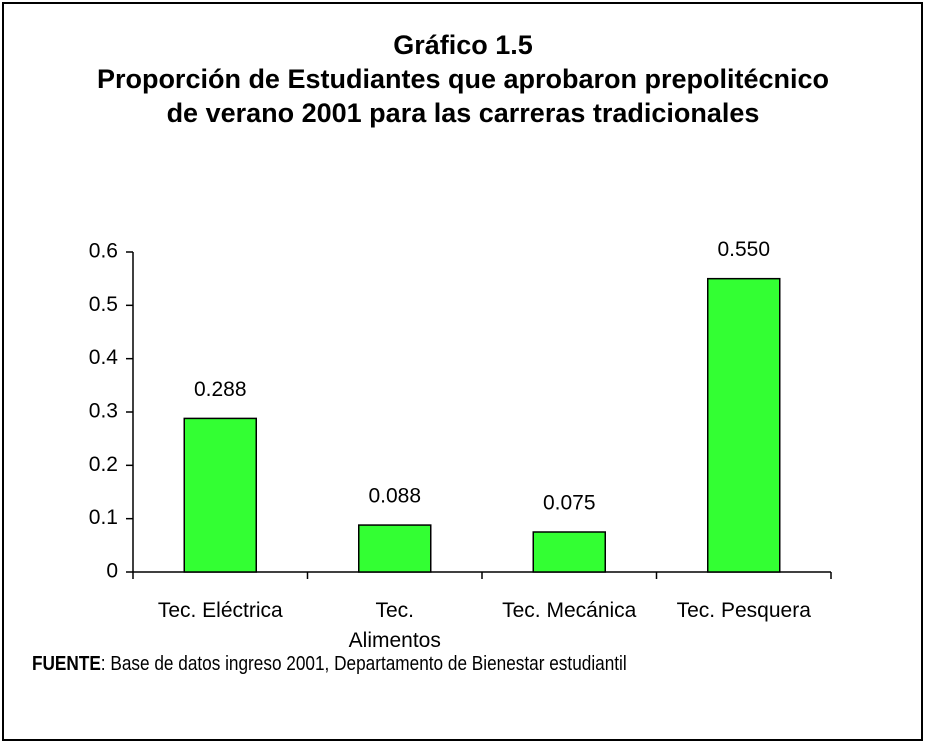 The height and width of the screenshot is (744, 926). What do you see at coordinates (743, 610) in the screenshot?
I see `x-tick-label: Tec. Pesquera` at bounding box center [743, 610].